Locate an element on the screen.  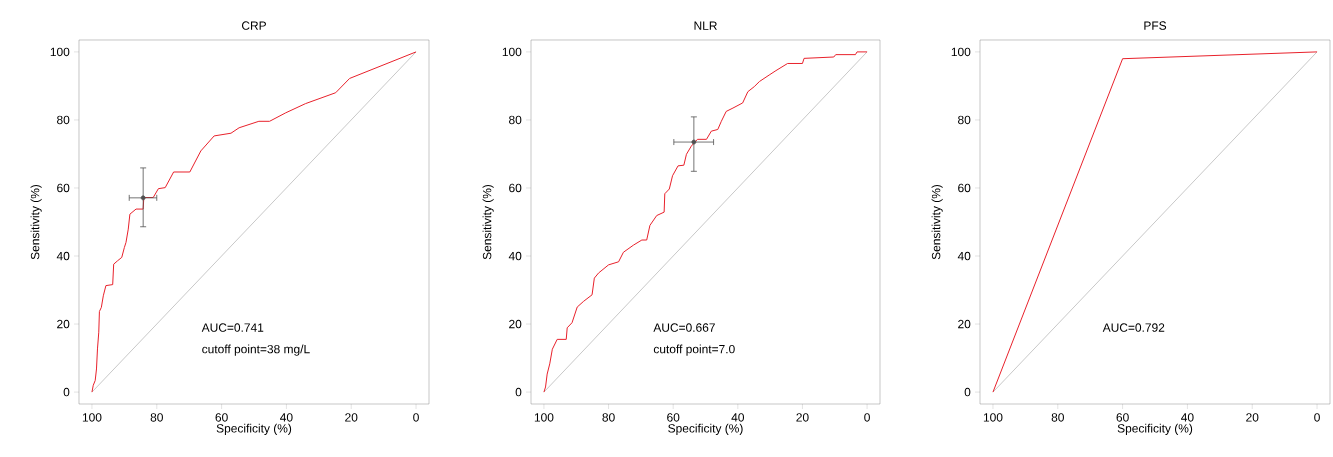
annotation: AUC=0.741 is located at coordinates (232, 327).